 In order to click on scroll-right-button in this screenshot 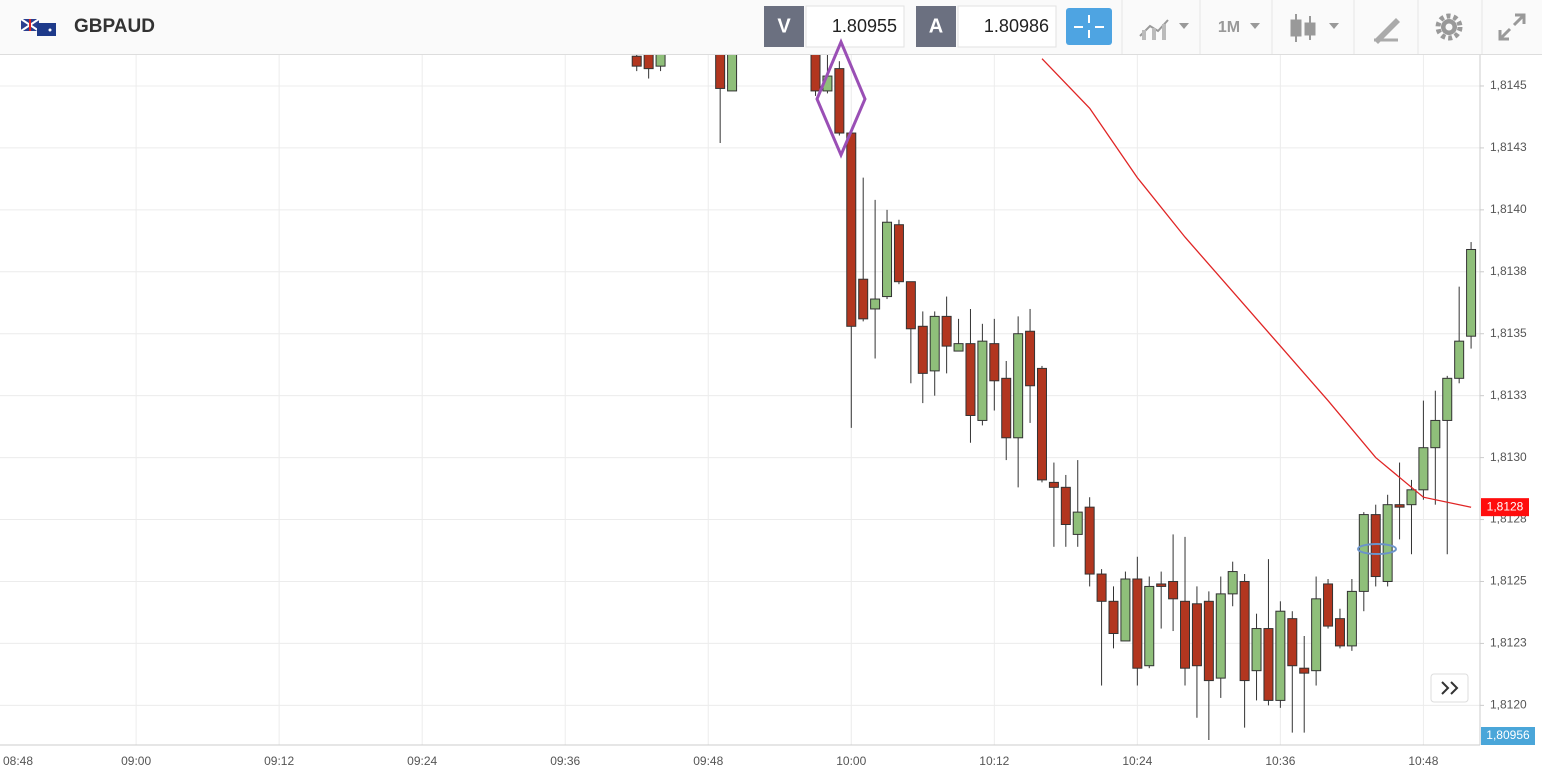, I will do `click(1449, 688)`.